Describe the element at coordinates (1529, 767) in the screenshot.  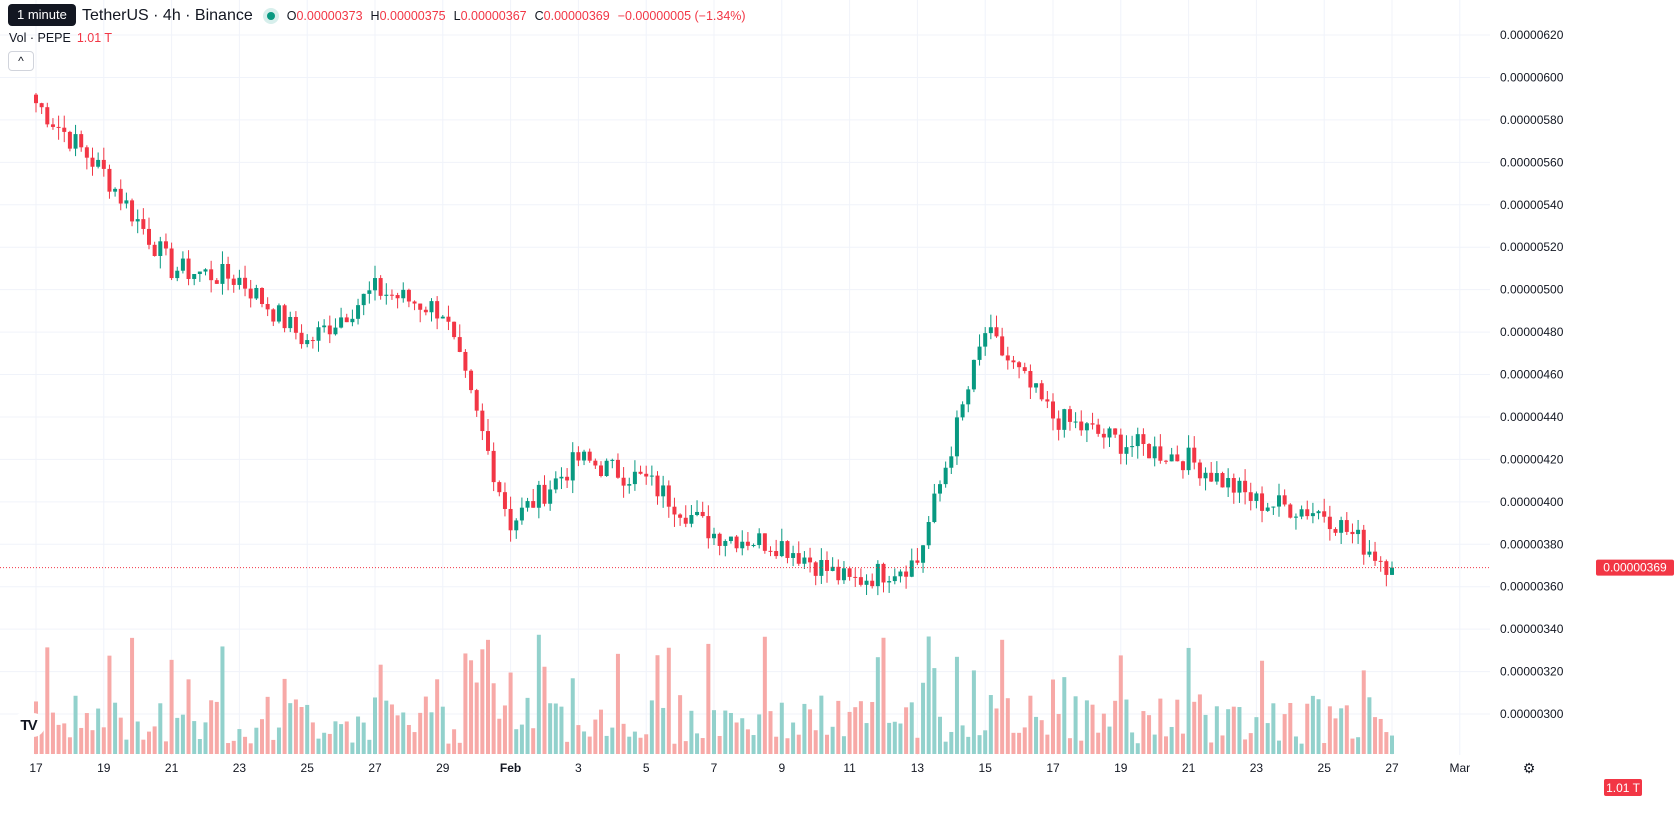
I see `gear-icon: ⚙` at that location.